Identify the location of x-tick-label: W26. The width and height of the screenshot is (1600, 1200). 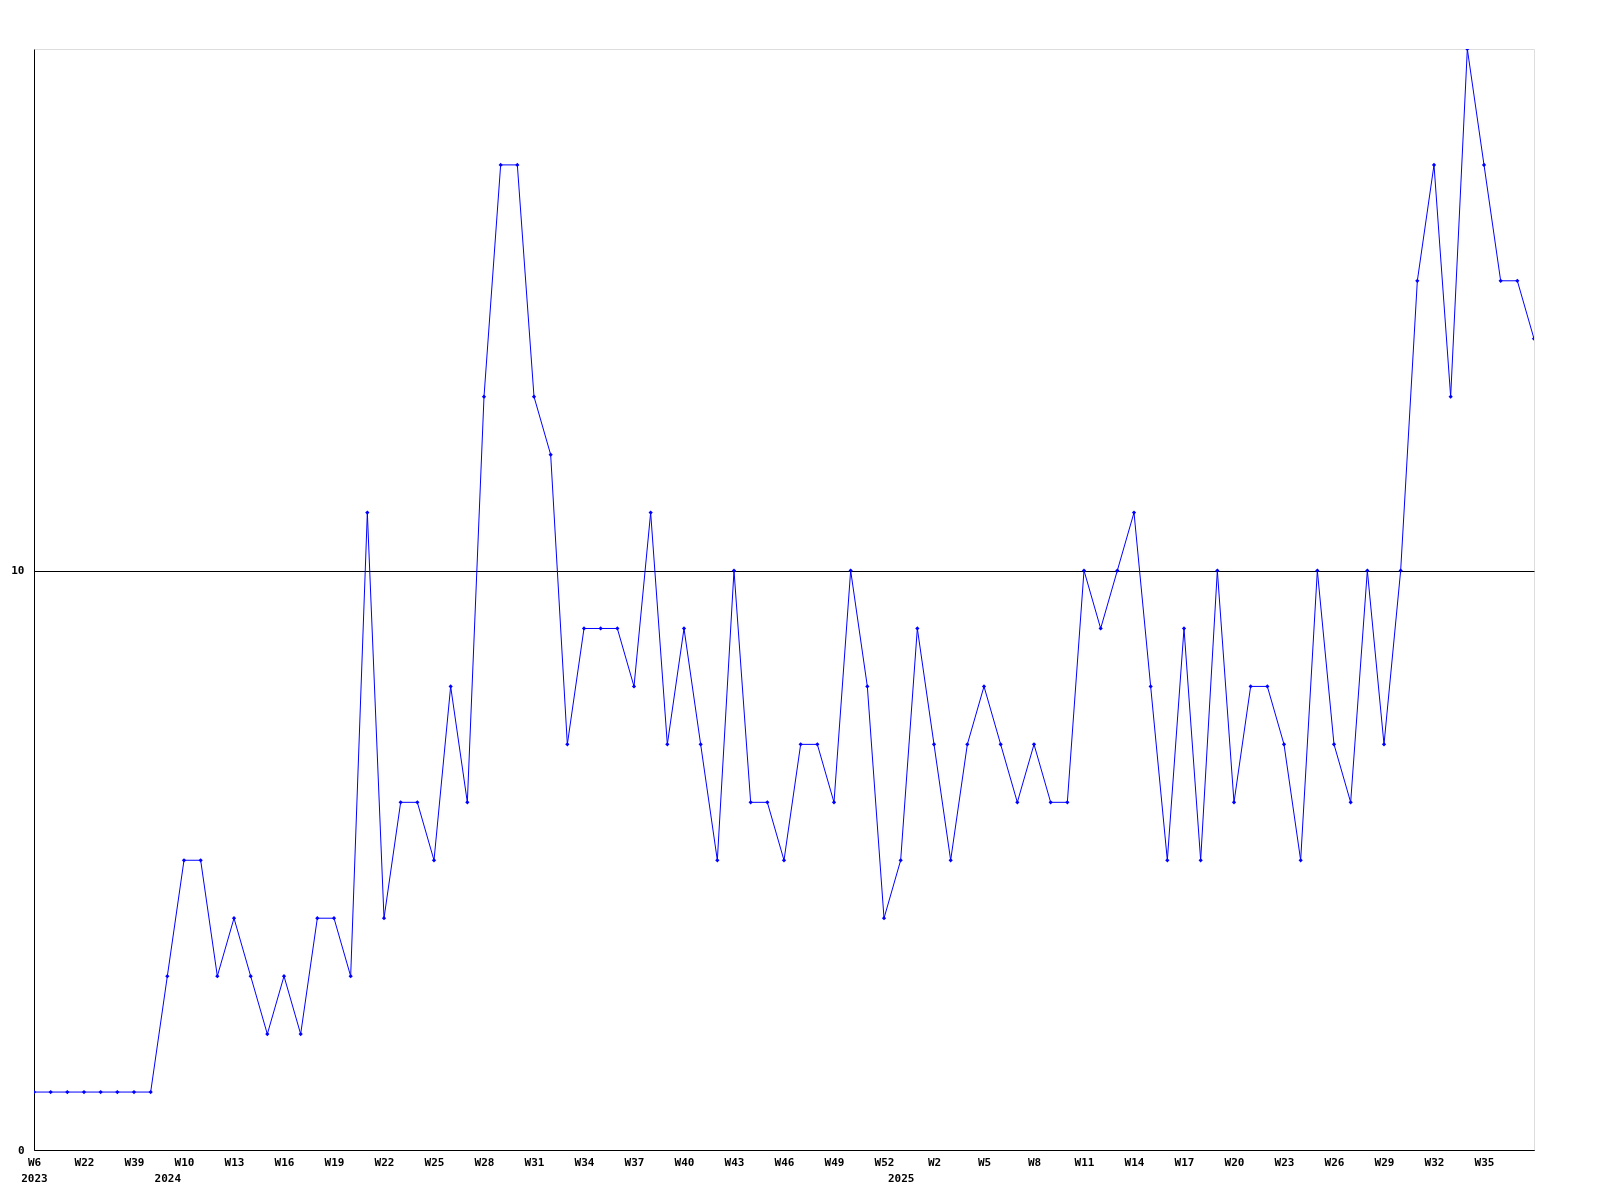
(1334, 1162).